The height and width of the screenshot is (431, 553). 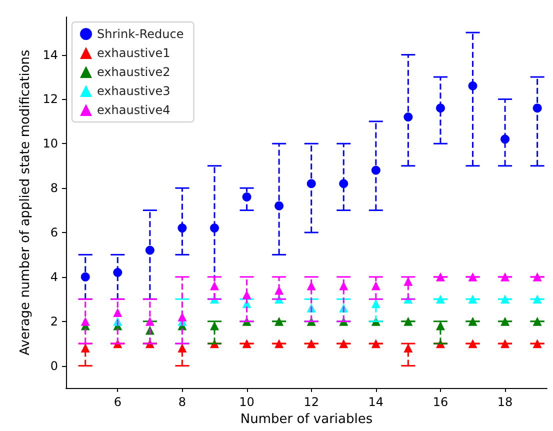 I want to click on legend-label: exhaustive3, so click(x=133, y=91).